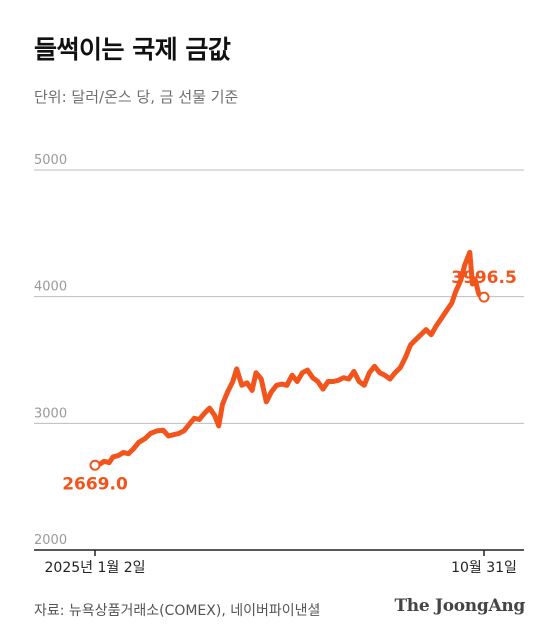 Image resolution: width=559 pixels, height=641 pixels. What do you see at coordinates (132, 49) in the screenshot?
I see `chart-title: 들썩이는 국제 금값` at bounding box center [132, 49].